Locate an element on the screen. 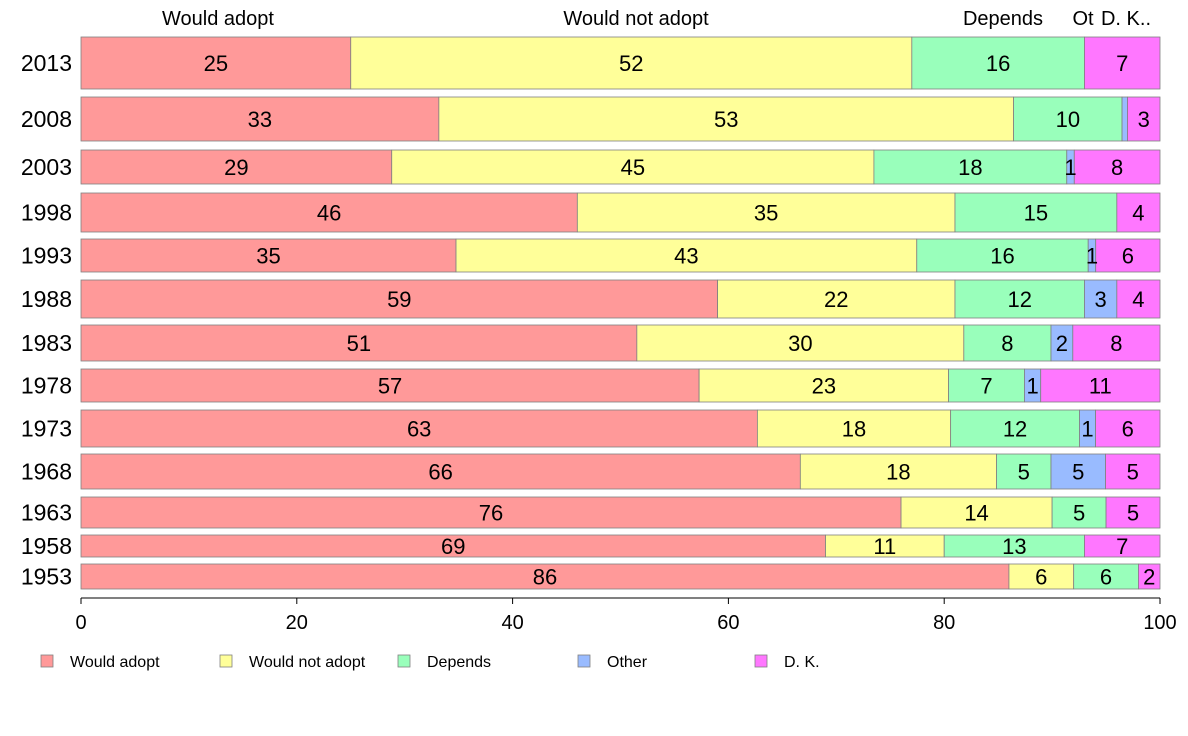 The height and width of the screenshot is (736, 1188). bar-1973-s0 is located at coordinates (419, 428).